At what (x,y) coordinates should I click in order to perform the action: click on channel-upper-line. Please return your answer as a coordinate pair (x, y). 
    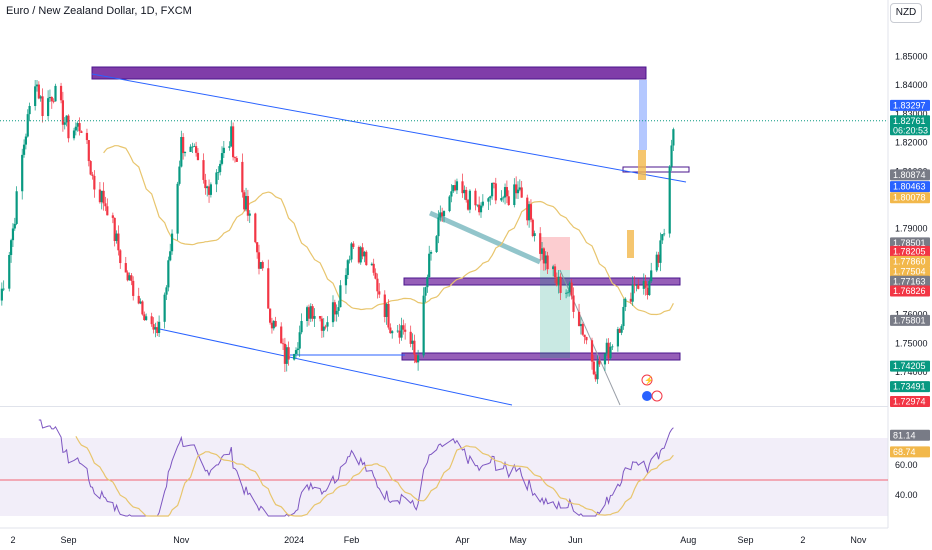
    Looking at the image, I should click on (389, 128).